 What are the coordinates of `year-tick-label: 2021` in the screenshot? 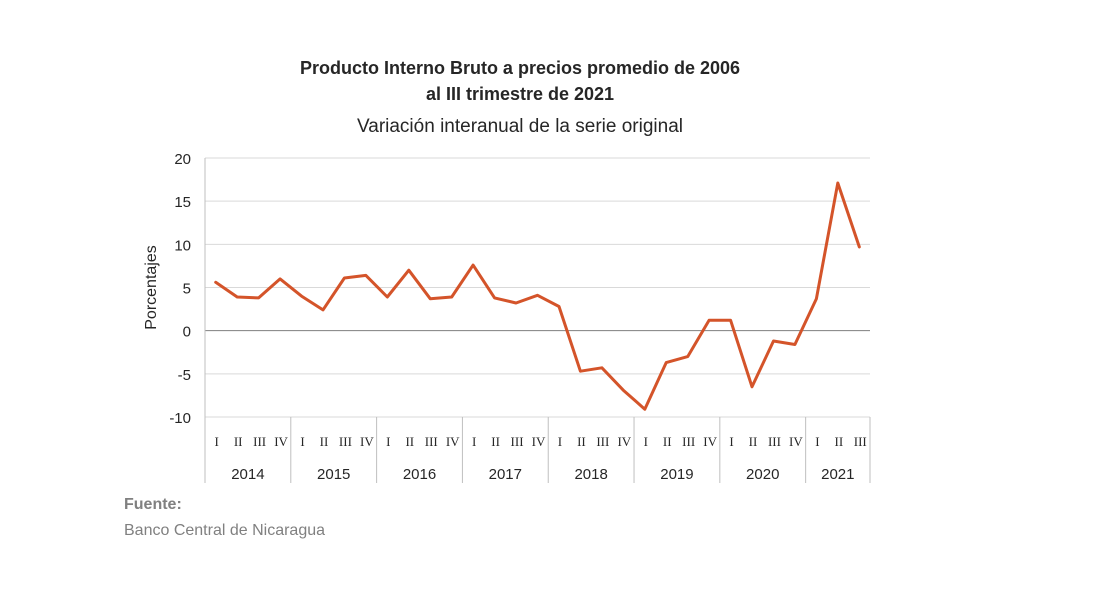 It's located at (837, 474).